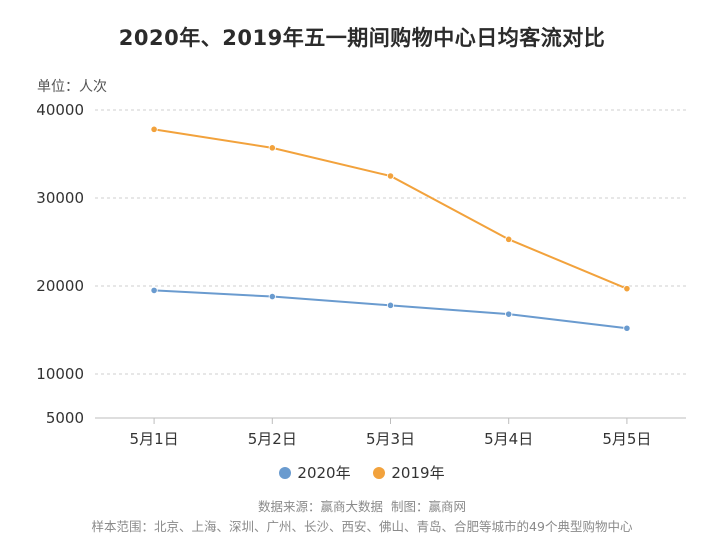 The image size is (724, 542). What do you see at coordinates (418, 473) in the screenshot?
I see `legend-label-2019: 2019年` at bounding box center [418, 473].